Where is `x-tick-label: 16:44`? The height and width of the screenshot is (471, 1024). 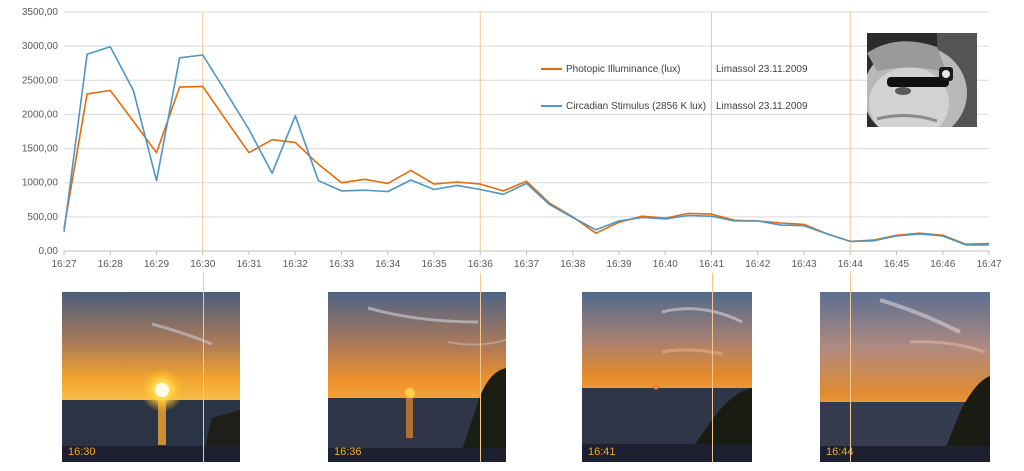 x-tick-label: 16:44 is located at coordinates (850, 264).